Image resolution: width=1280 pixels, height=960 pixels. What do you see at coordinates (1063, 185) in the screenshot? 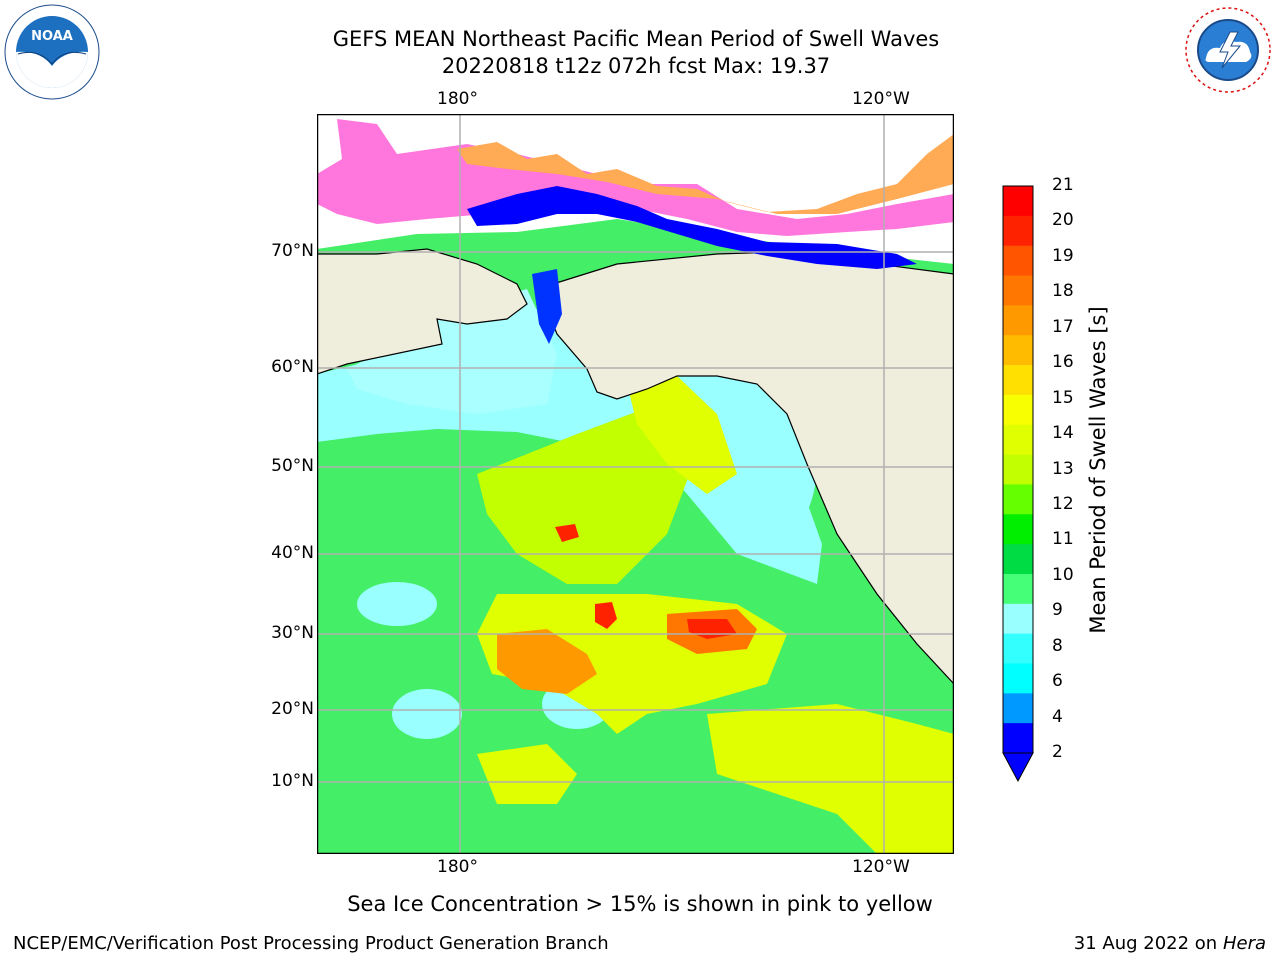
I see `colorbar-tick-label: 21` at bounding box center [1063, 185].